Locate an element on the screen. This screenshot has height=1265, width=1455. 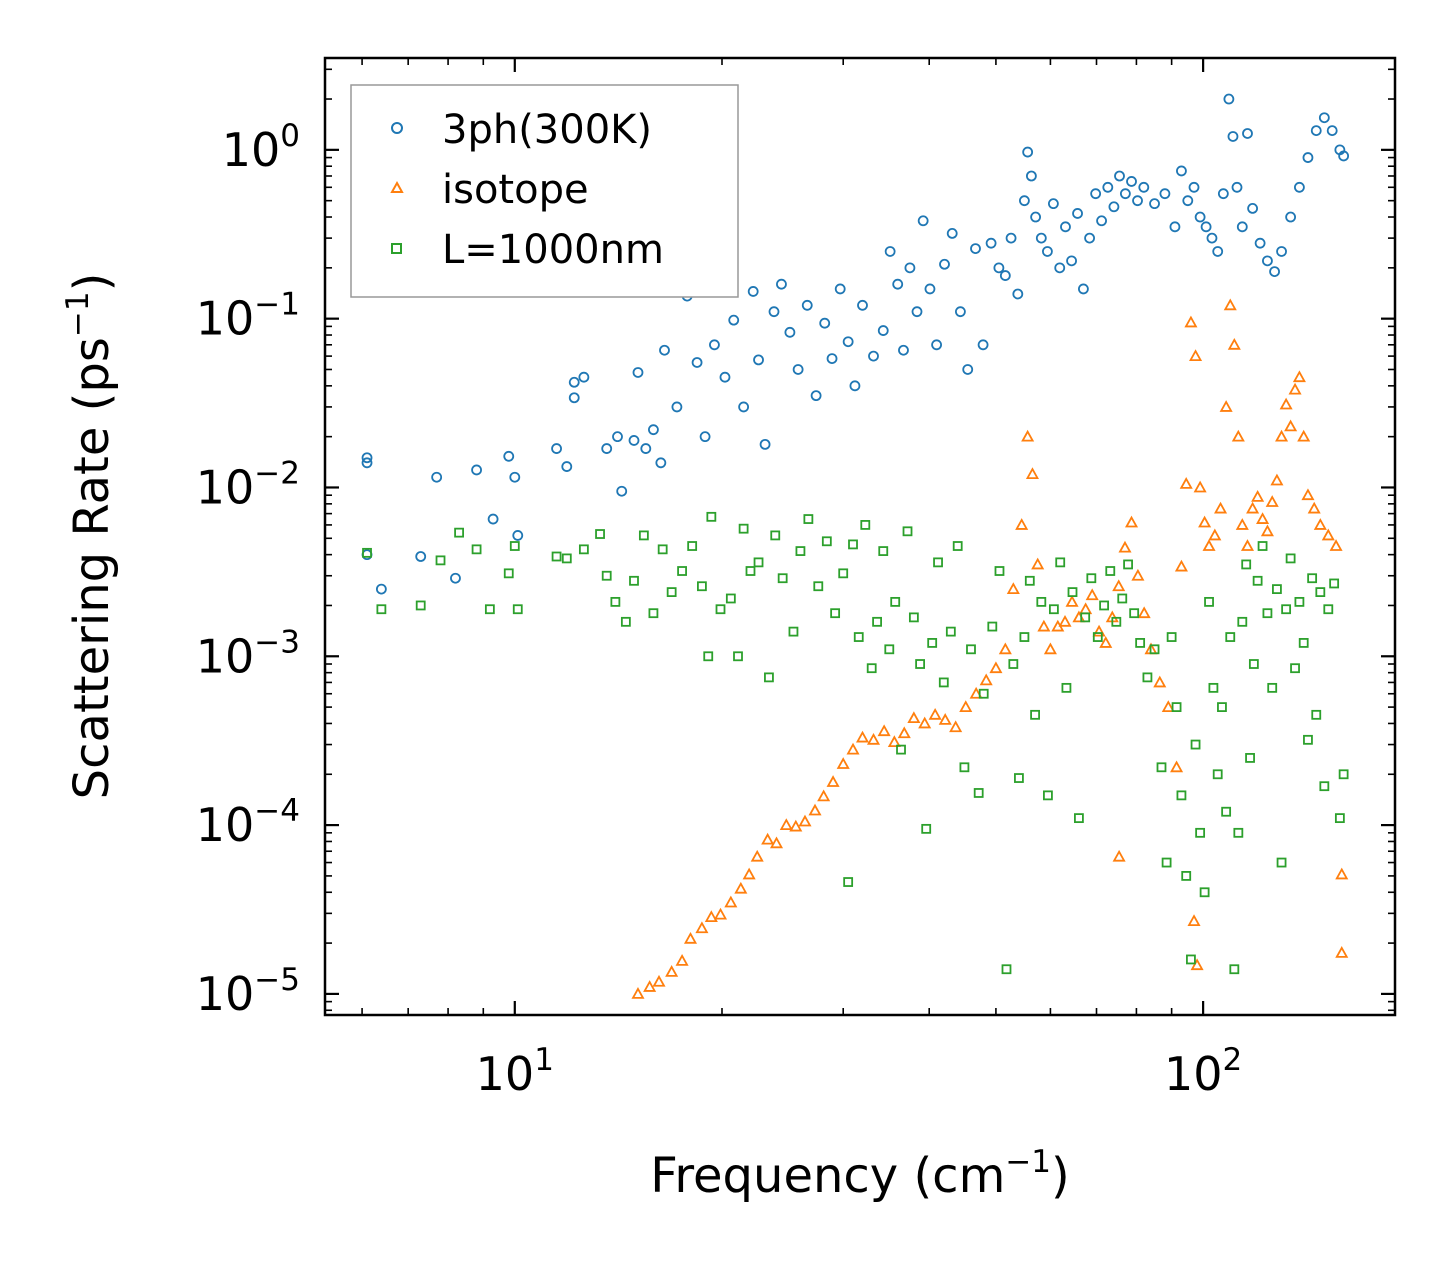
x-axis-label-end: ) is located at coordinates (1060, 1176).